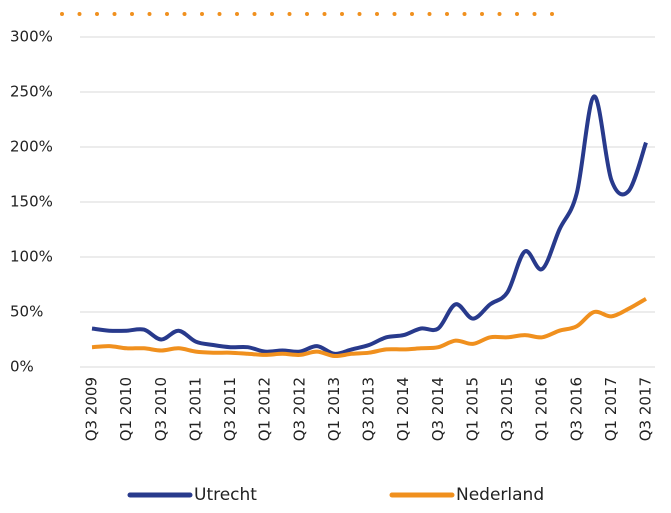  What do you see at coordinates (230, 409) in the screenshot?
I see `x-tick-label: Q3 2011` at bounding box center [230, 409].